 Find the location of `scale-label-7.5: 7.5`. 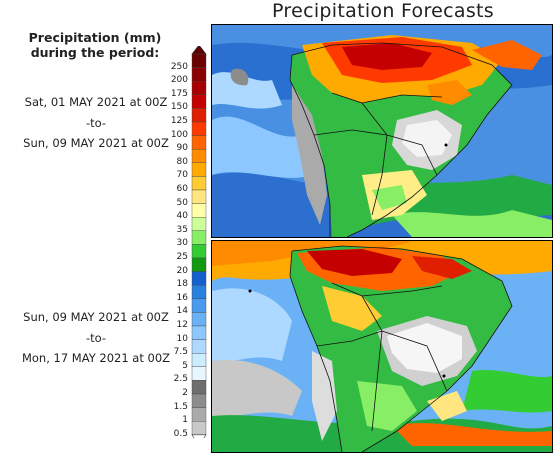

scale-label-7.5: 7.5 is located at coordinates (180, 352).